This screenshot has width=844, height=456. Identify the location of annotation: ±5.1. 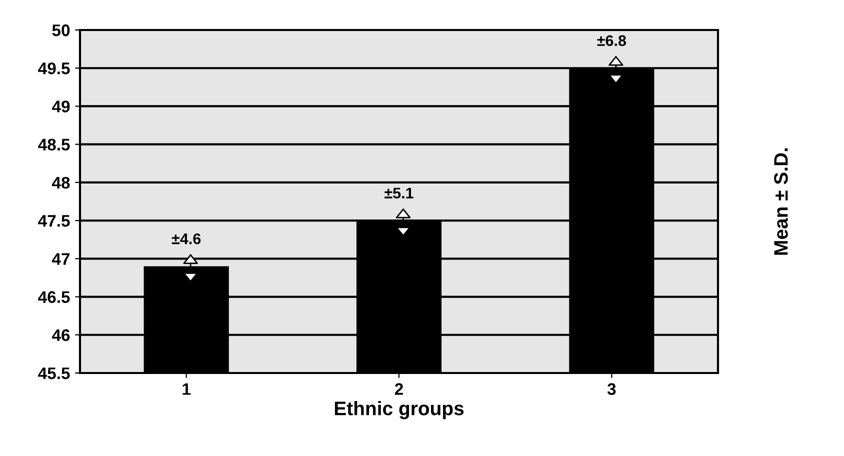
(399, 193).